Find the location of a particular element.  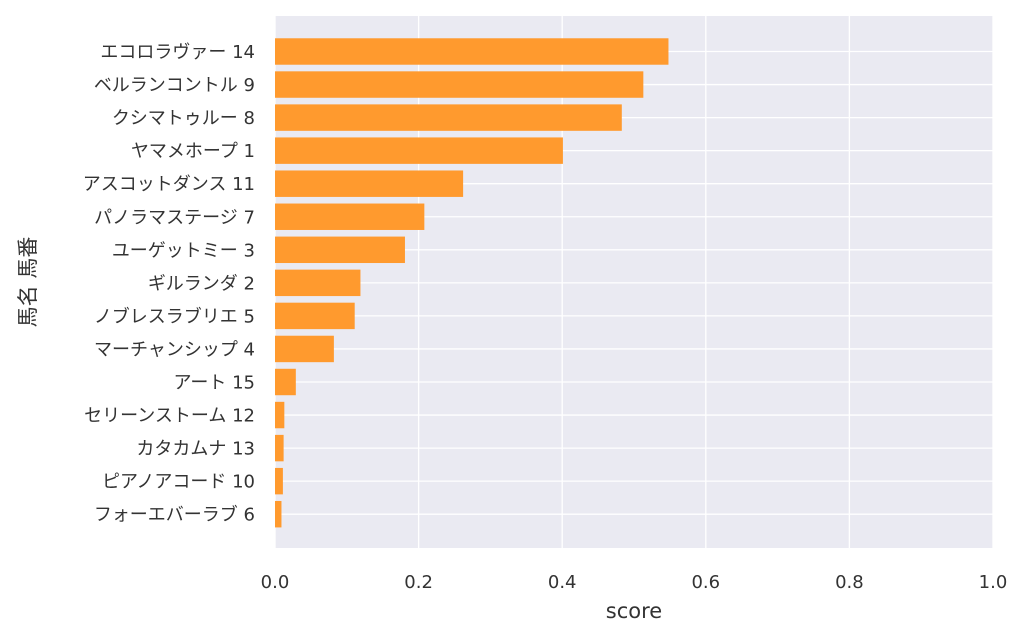

y-tick-label: ユーゲットミー 3 is located at coordinates (183, 250).